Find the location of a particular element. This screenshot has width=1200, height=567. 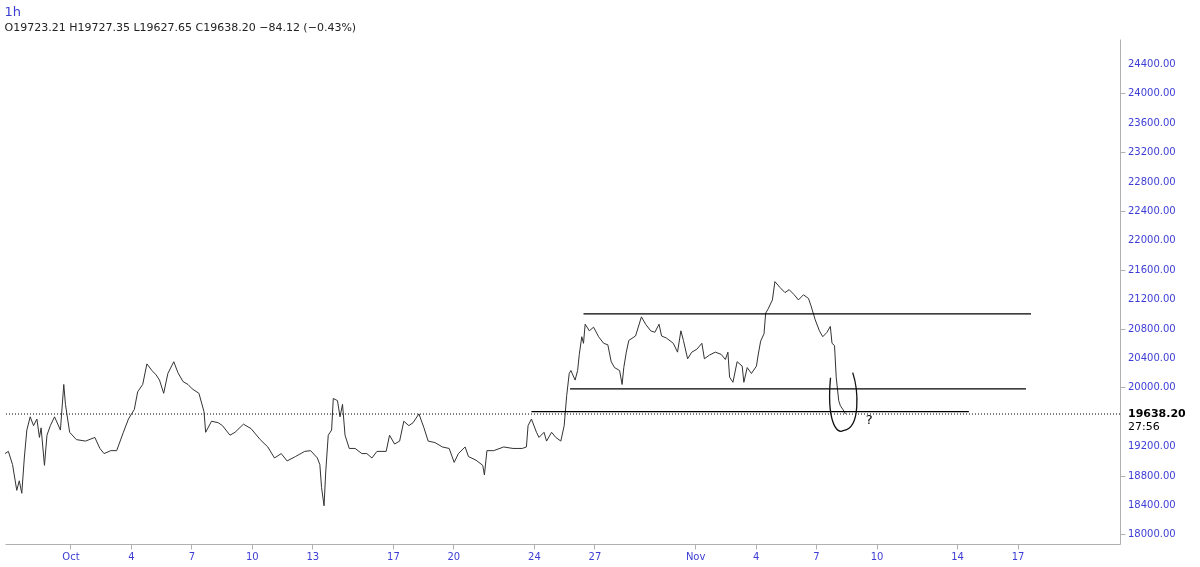

y-tick-label: 22000.00 is located at coordinates (1152, 240).